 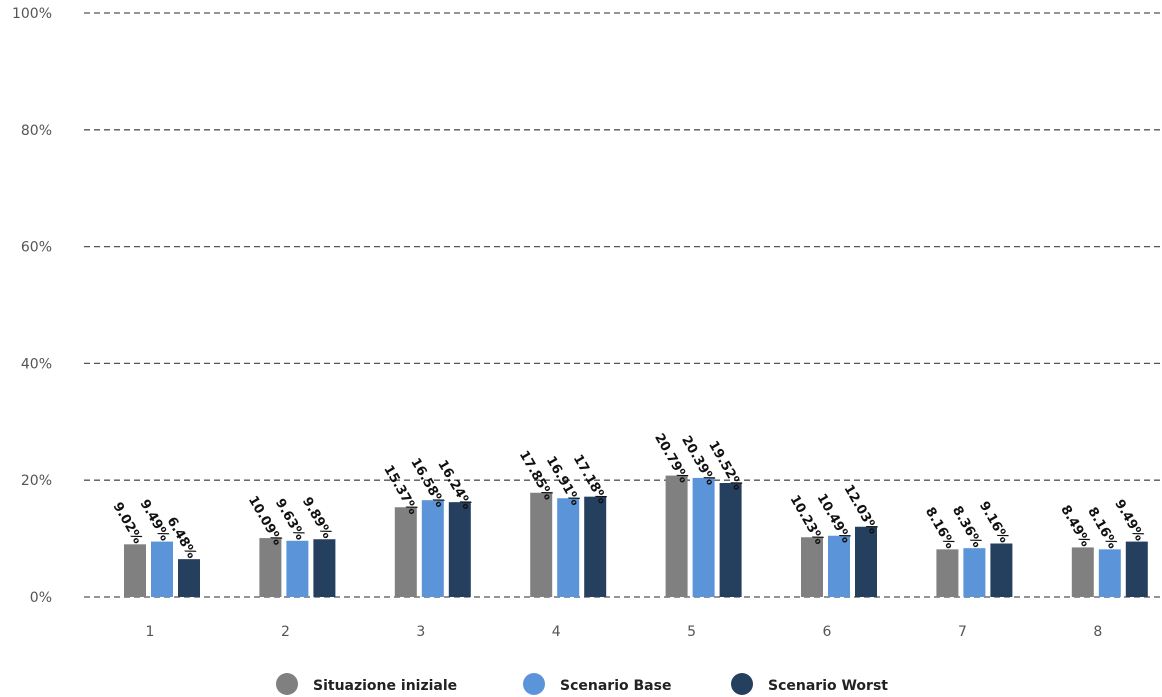 I want to click on x-tick-label: 6, so click(x=827, y=632).